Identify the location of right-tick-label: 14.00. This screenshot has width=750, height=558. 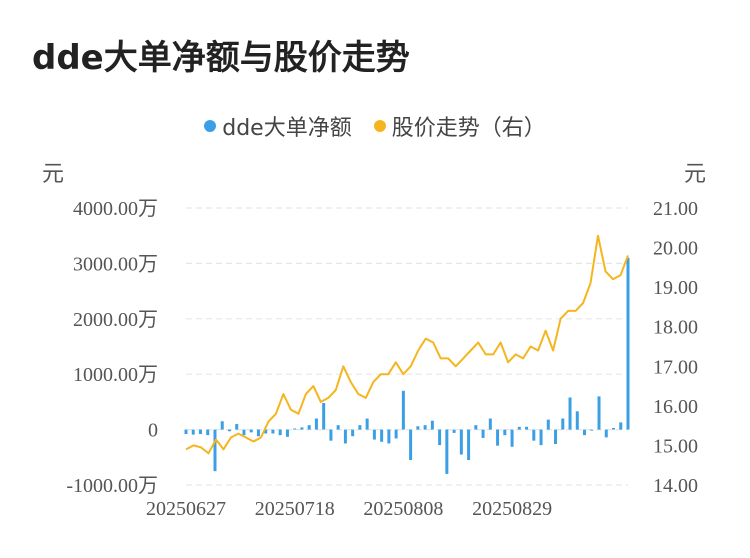
(675, 486).